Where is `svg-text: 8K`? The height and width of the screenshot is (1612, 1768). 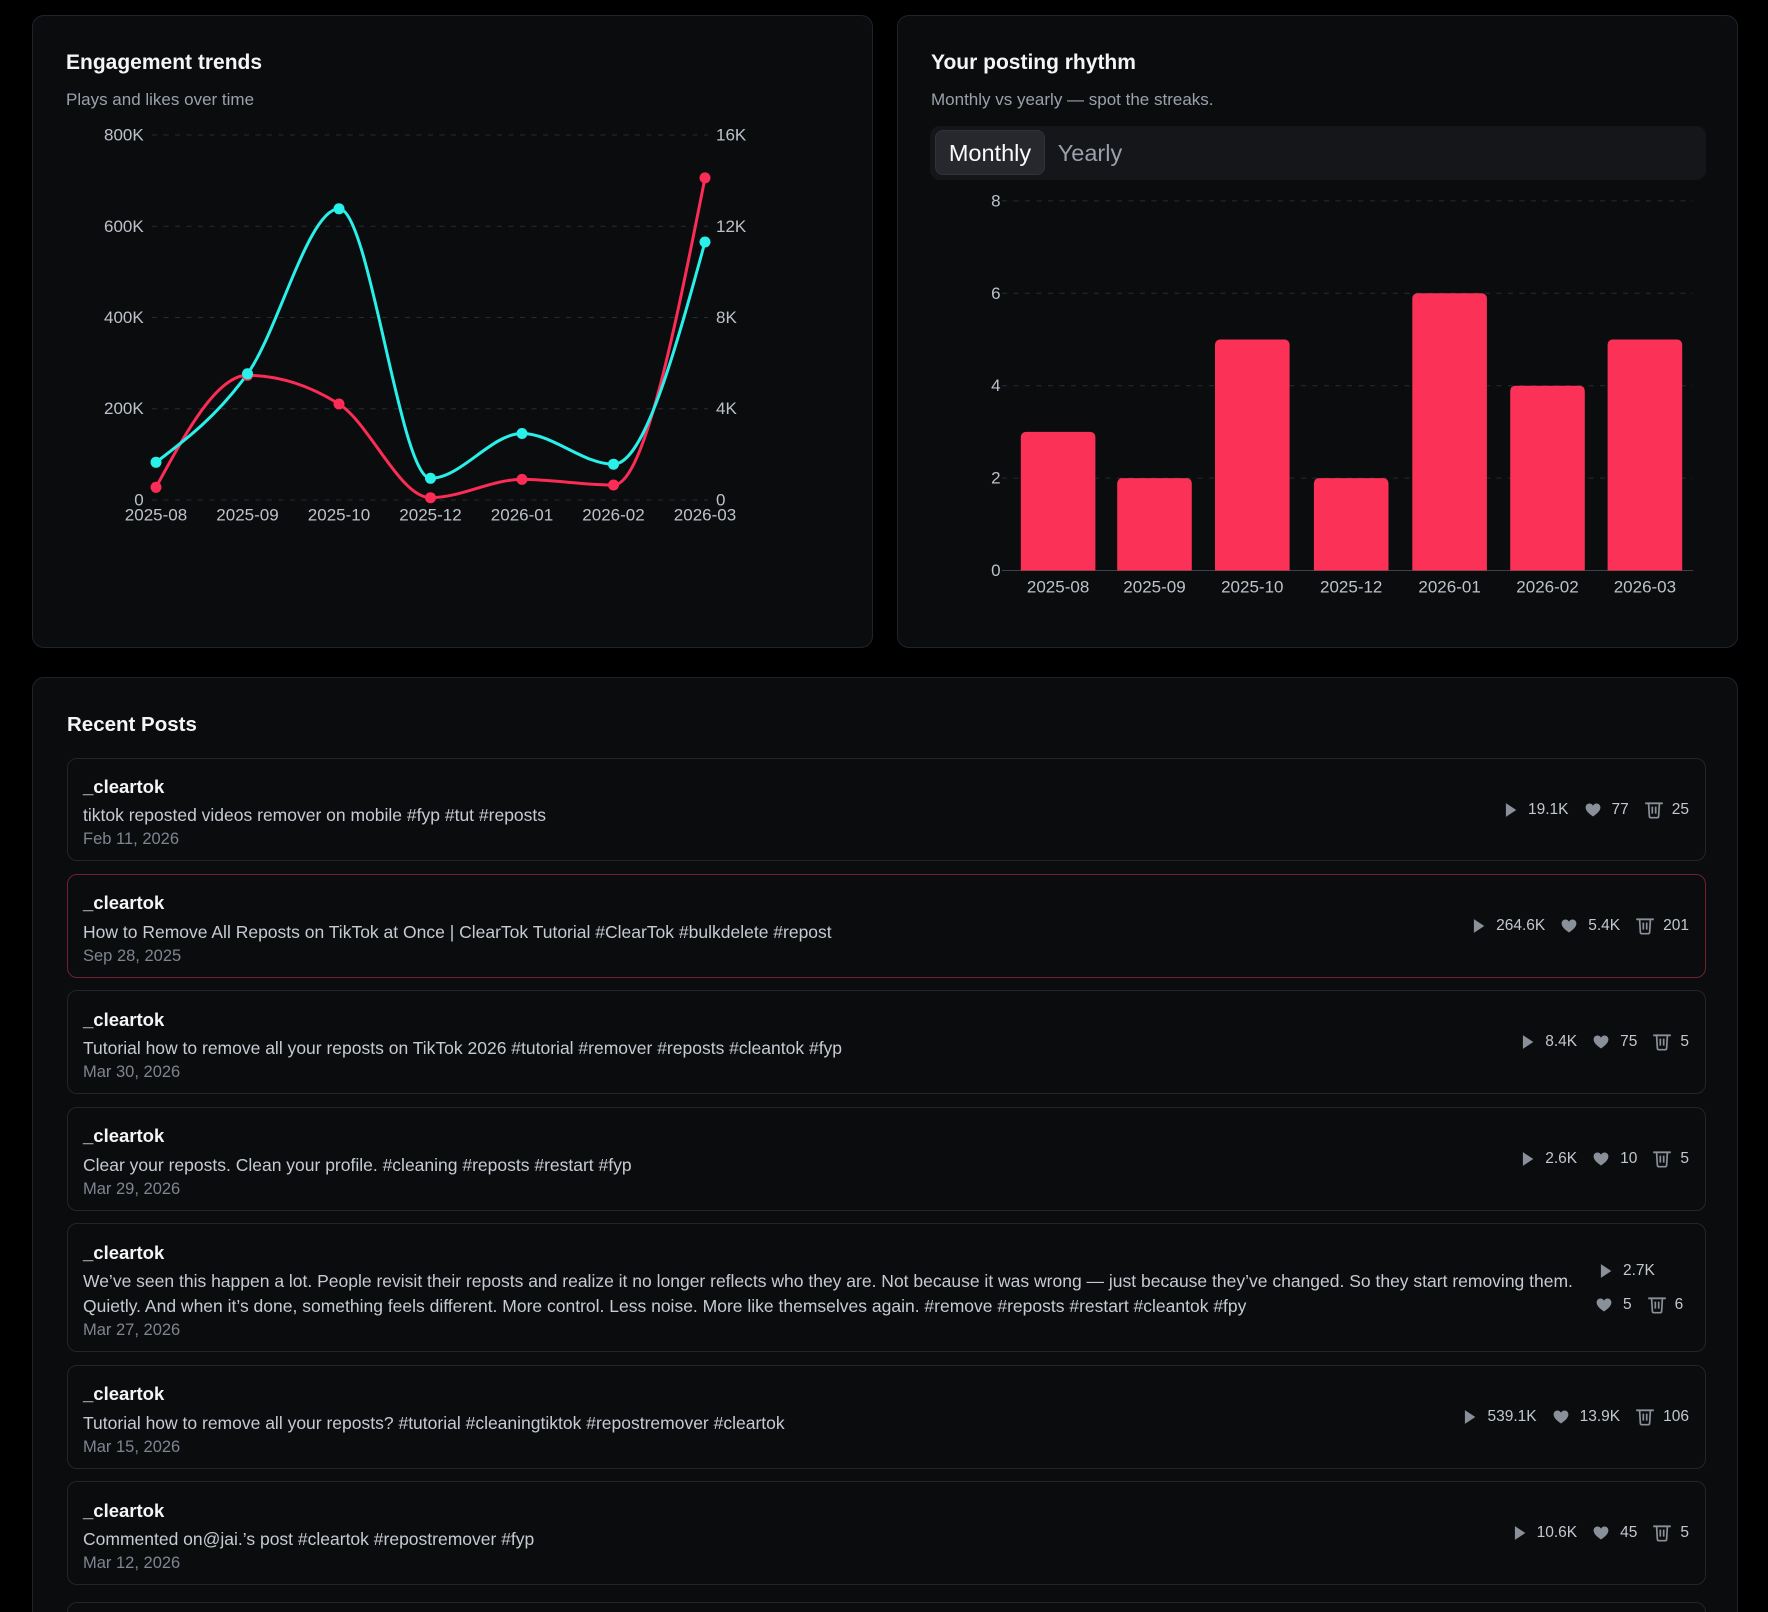 svg-text: 8K is located at coordinates (726, 317).